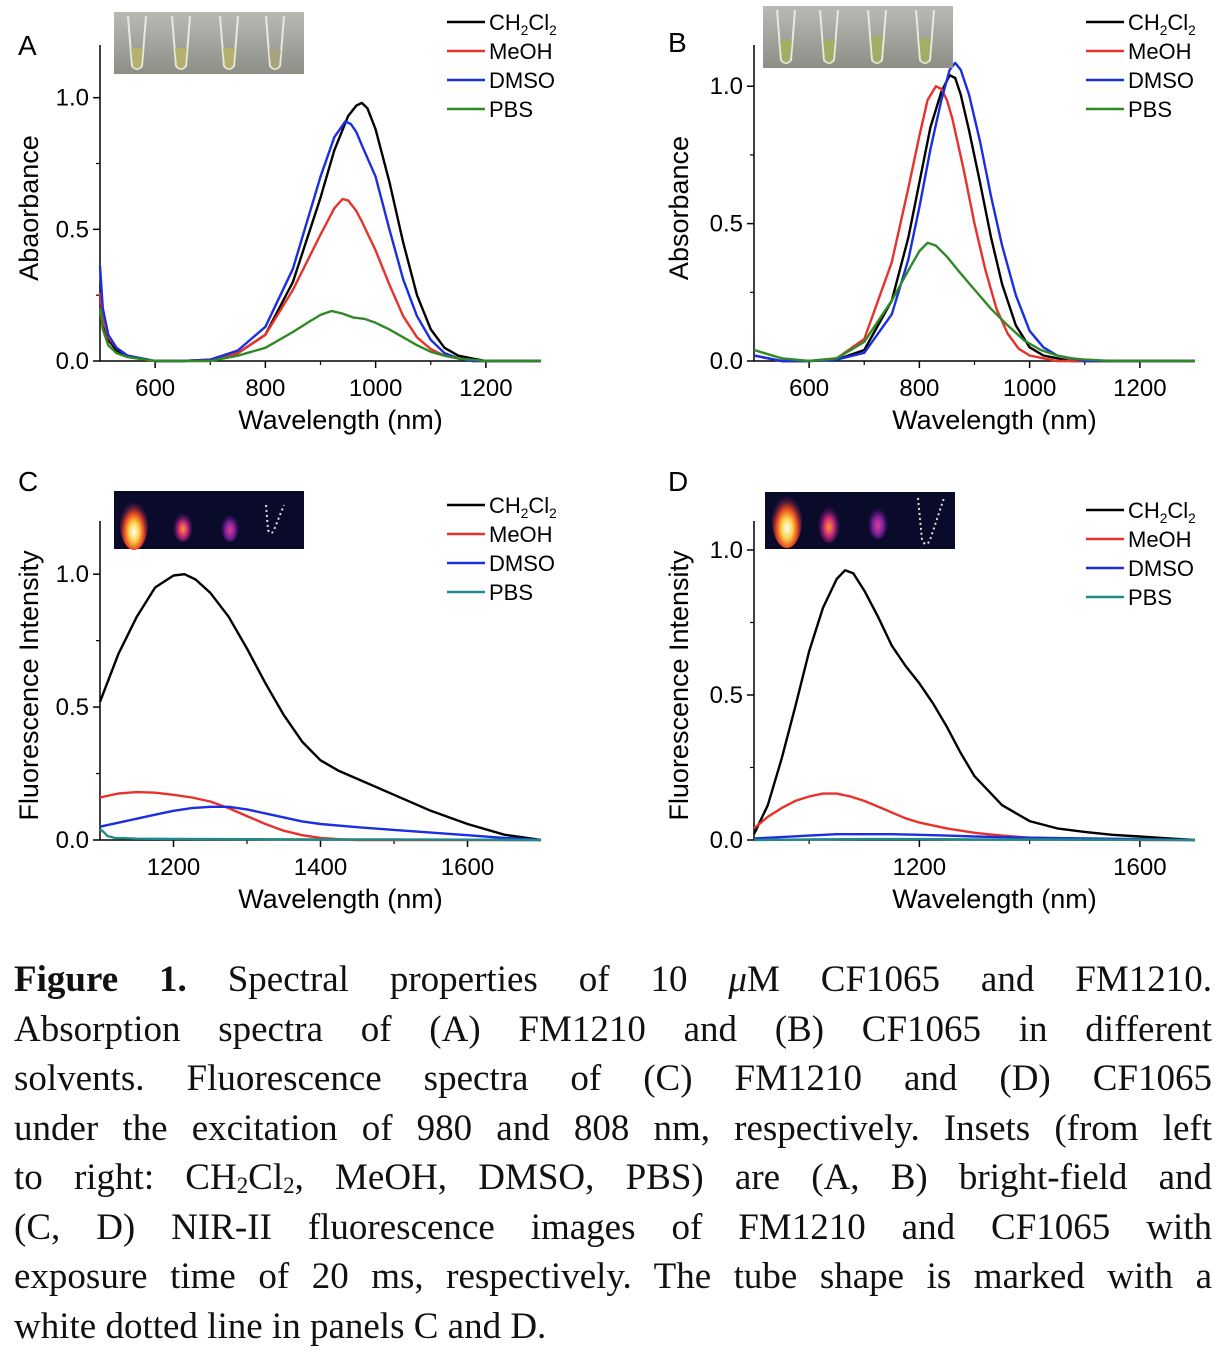 The width and height of the screenshot is (1226, 1356). What do you see at coordinates (209, 520) in the screenshot?
I see `inset-nir-fluorescence-c` at bounding box center [209, 520].